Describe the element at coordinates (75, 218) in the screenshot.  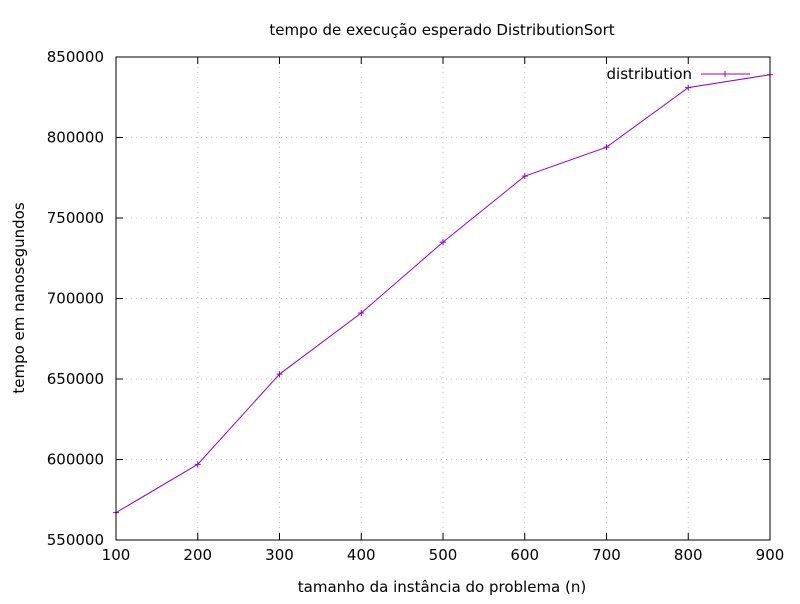
I see `y-tick-label: 750000` at that location.